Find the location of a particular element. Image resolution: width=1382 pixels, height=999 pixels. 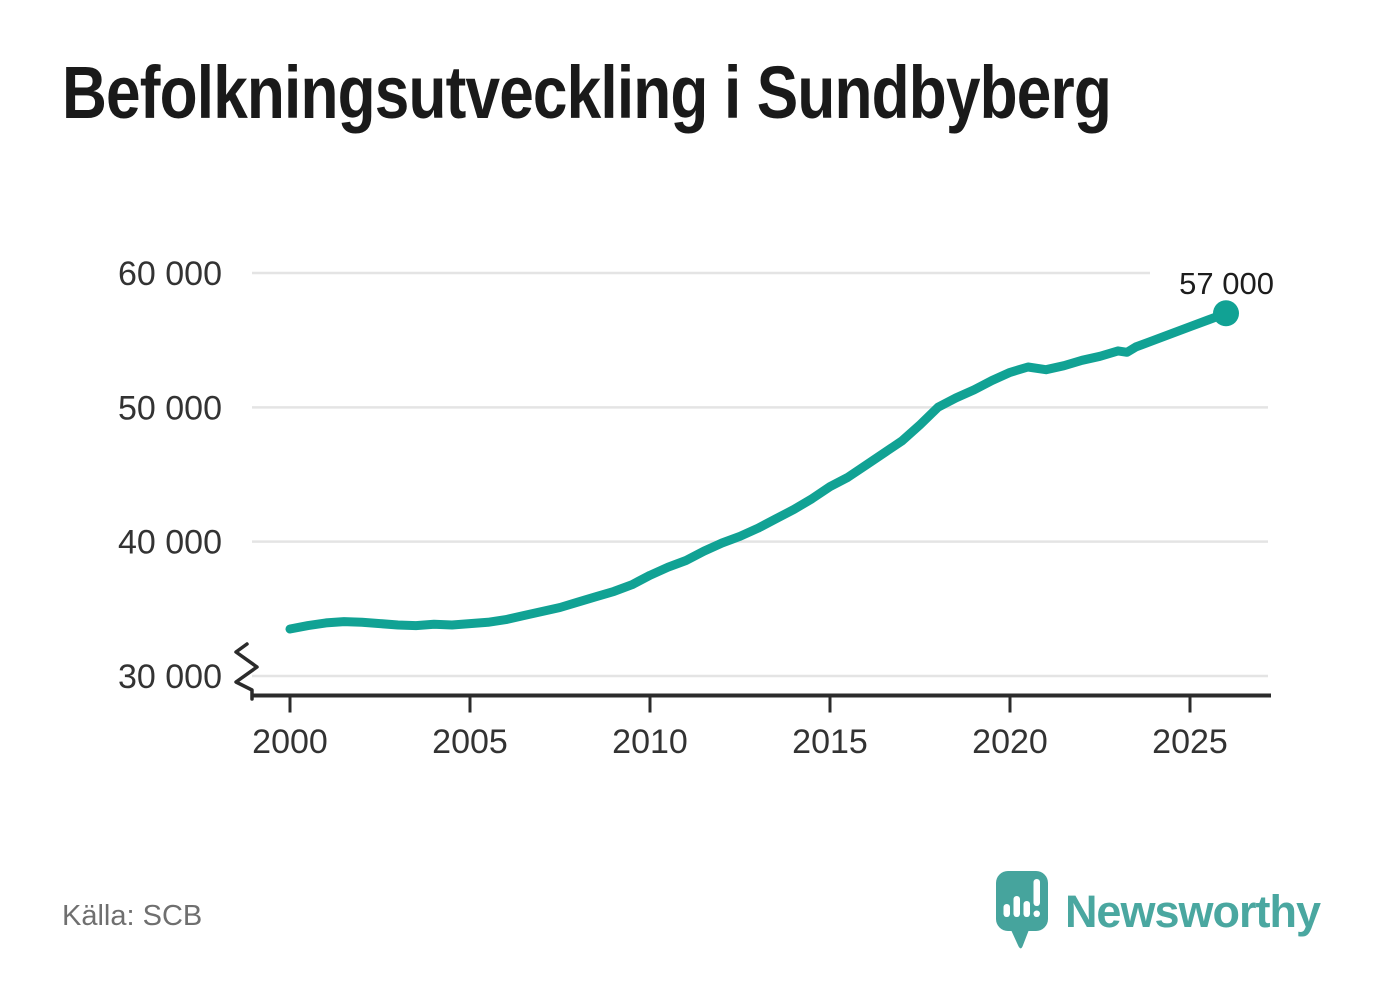

source-note: Källa: SCB is located at coordinates (132, 916).